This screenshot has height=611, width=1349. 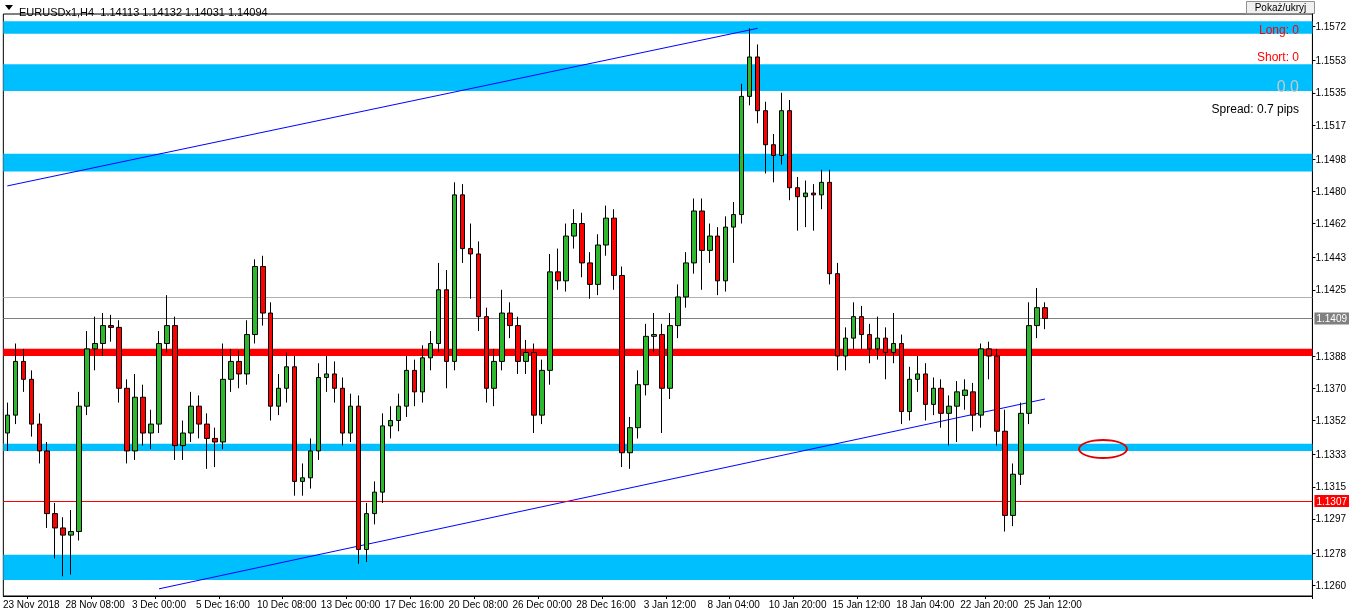 I want to click on y-tick-label: 1.1260, so click(x=1331, y=585).